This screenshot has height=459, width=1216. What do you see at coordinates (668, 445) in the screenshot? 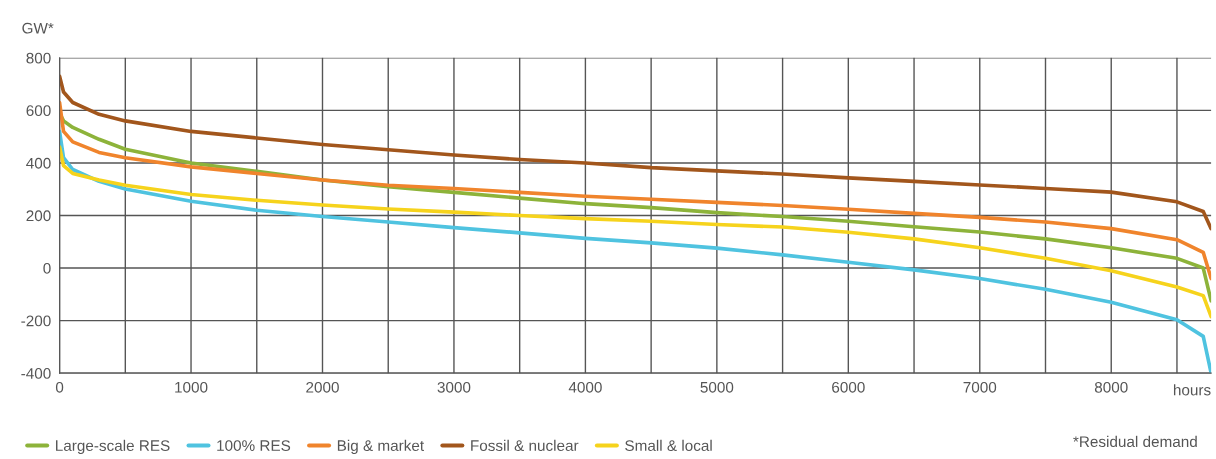
I see `legend-label: Small & local` at bounding box center [668, 445].